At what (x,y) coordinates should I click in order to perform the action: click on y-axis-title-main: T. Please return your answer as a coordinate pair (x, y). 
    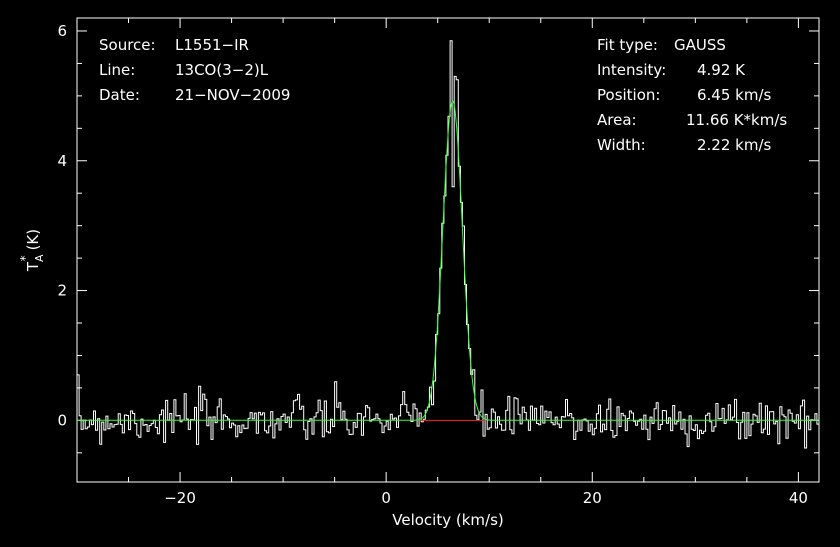
    Looking at the image, I should click on (33, 266).